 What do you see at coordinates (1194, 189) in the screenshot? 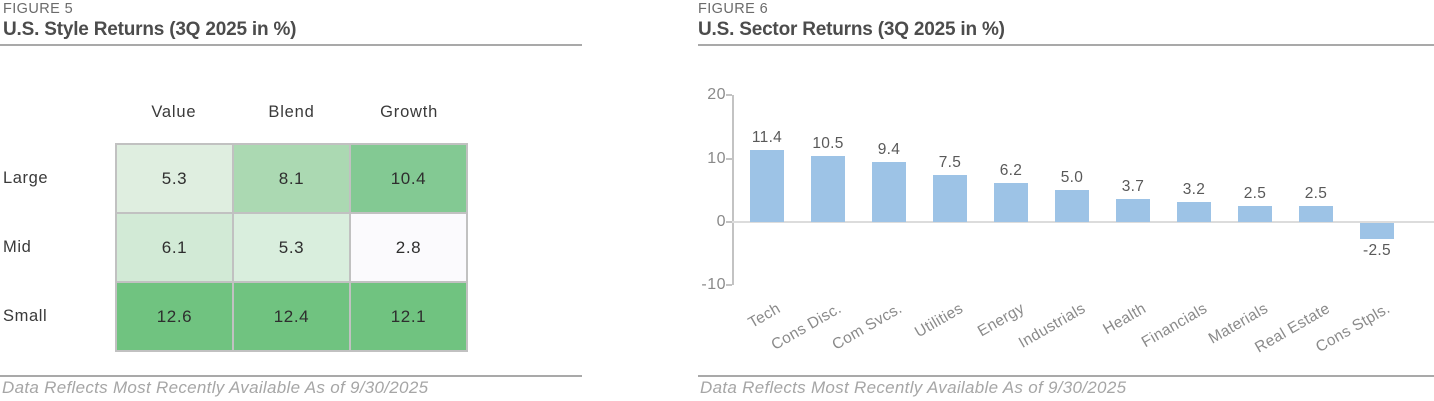
I see `bar-value-label: 3.2` at bounding box center [1194, 189].